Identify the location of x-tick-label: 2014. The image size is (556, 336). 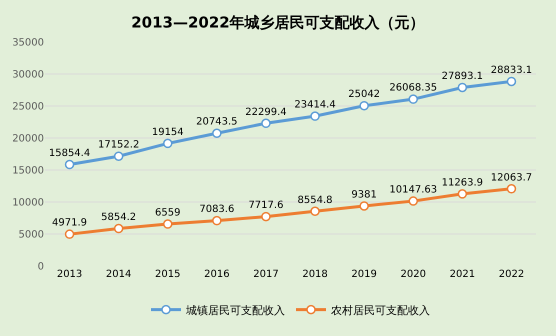
(119, 274).